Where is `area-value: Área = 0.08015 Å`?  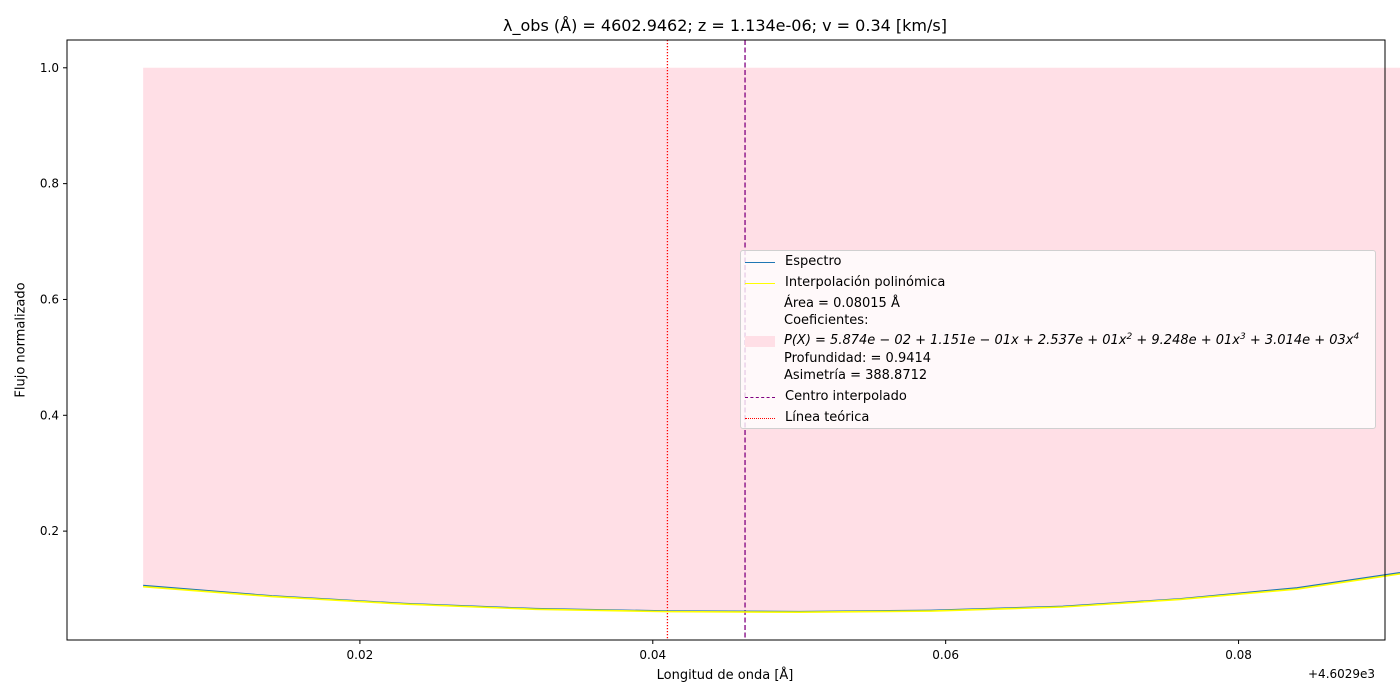
area-value: Área = 0.08015 Å is located at coordinates (842, 303).